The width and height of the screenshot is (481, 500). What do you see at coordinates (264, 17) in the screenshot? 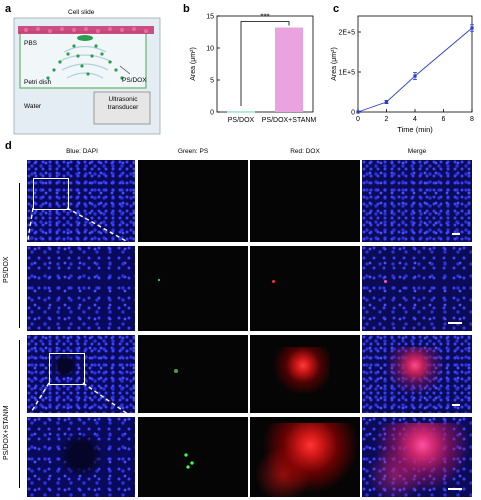
I see `significance-marker: ***` at bounding box center [264, 17].